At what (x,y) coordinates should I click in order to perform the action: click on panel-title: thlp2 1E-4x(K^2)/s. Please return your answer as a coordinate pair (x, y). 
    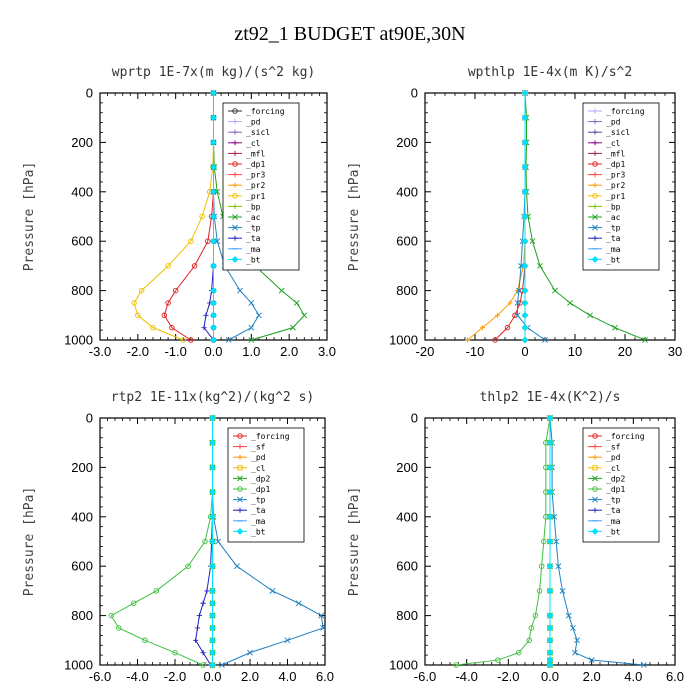
    Looking at the image, I should click on (550, 397).